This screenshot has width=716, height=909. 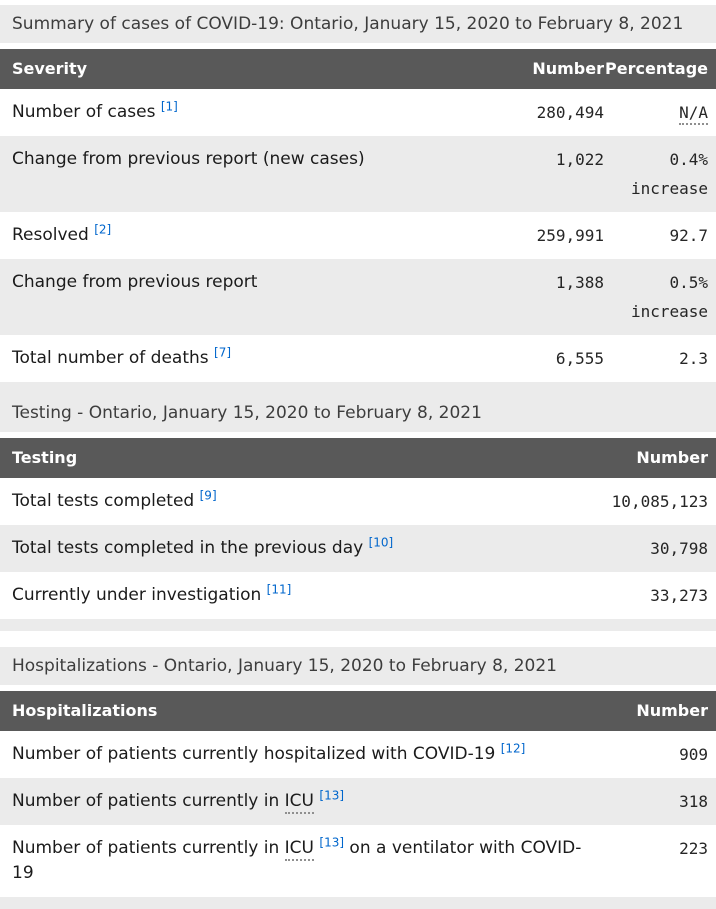 I want to click on row-percentage-cell: N/A, so click(x=660, y=112).